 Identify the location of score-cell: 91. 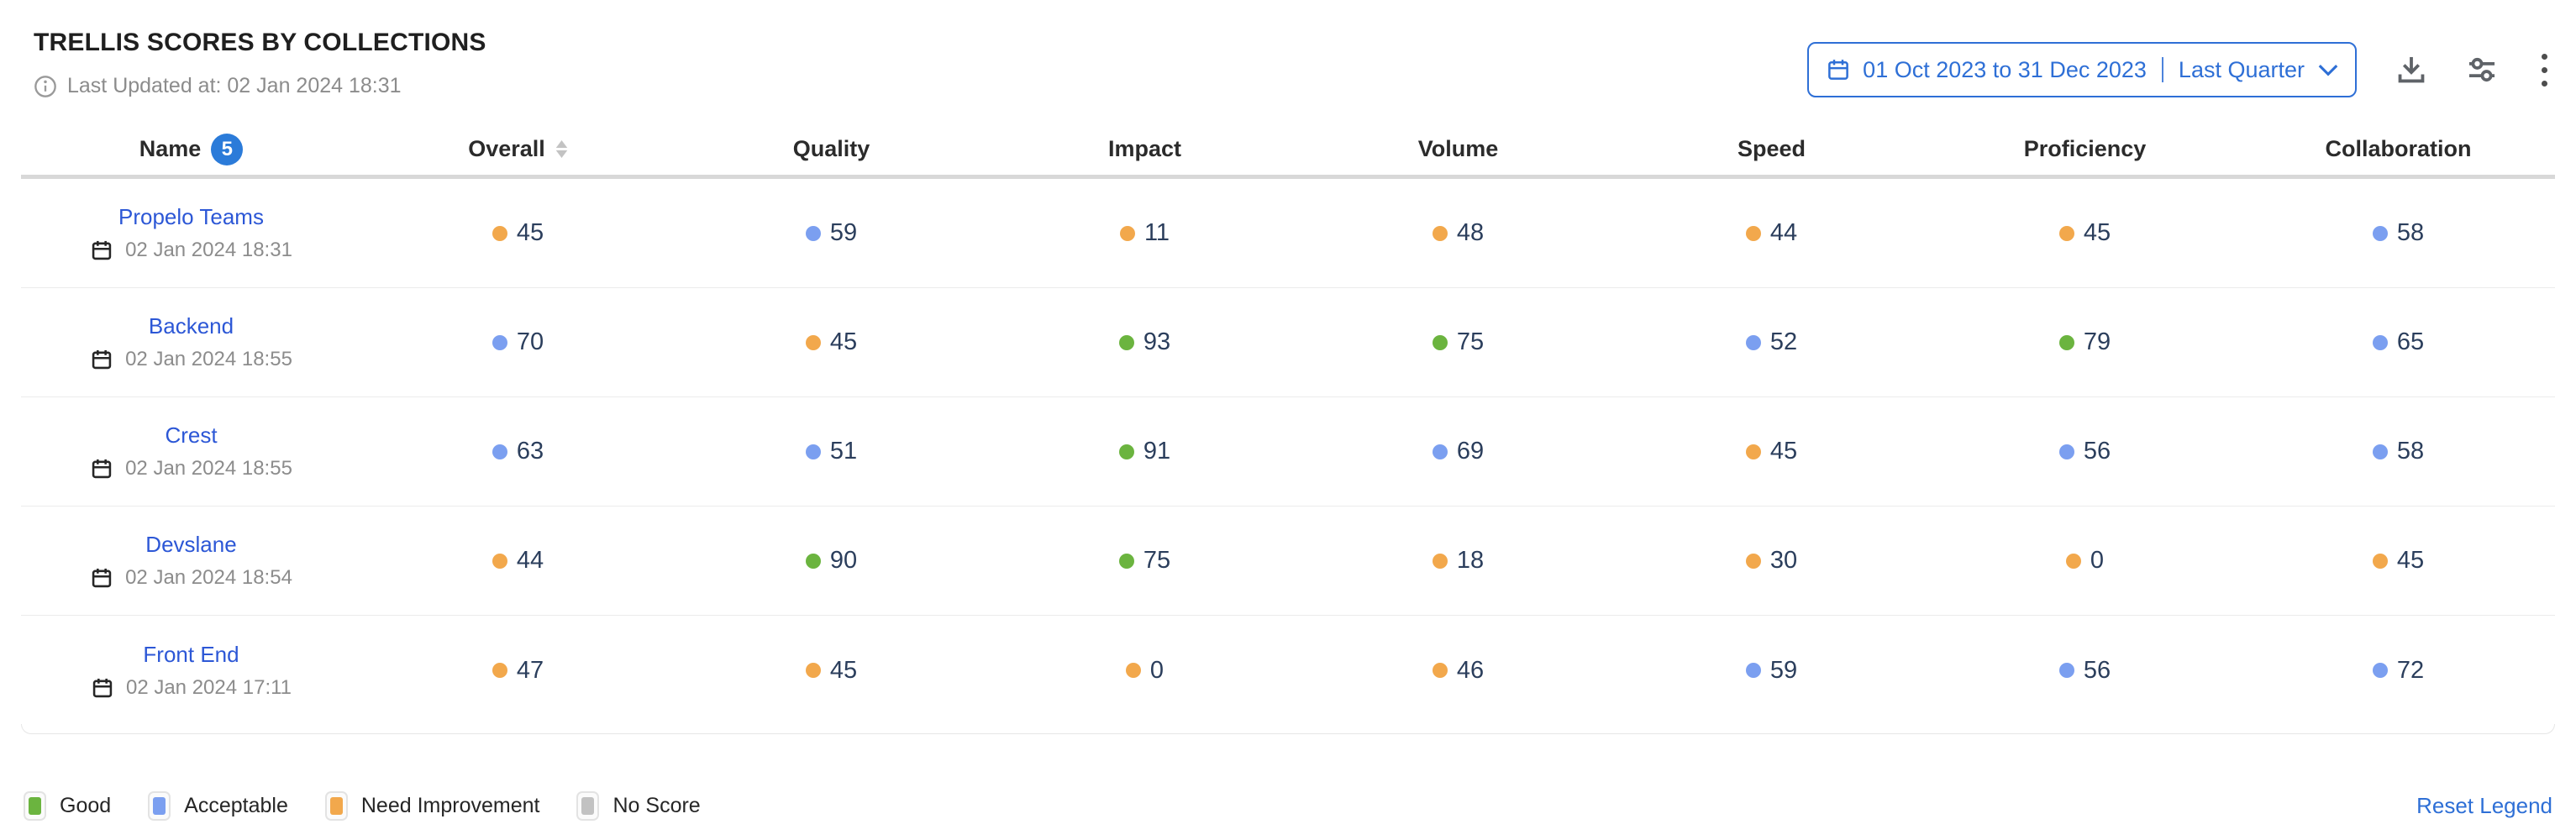
(1144, 451).